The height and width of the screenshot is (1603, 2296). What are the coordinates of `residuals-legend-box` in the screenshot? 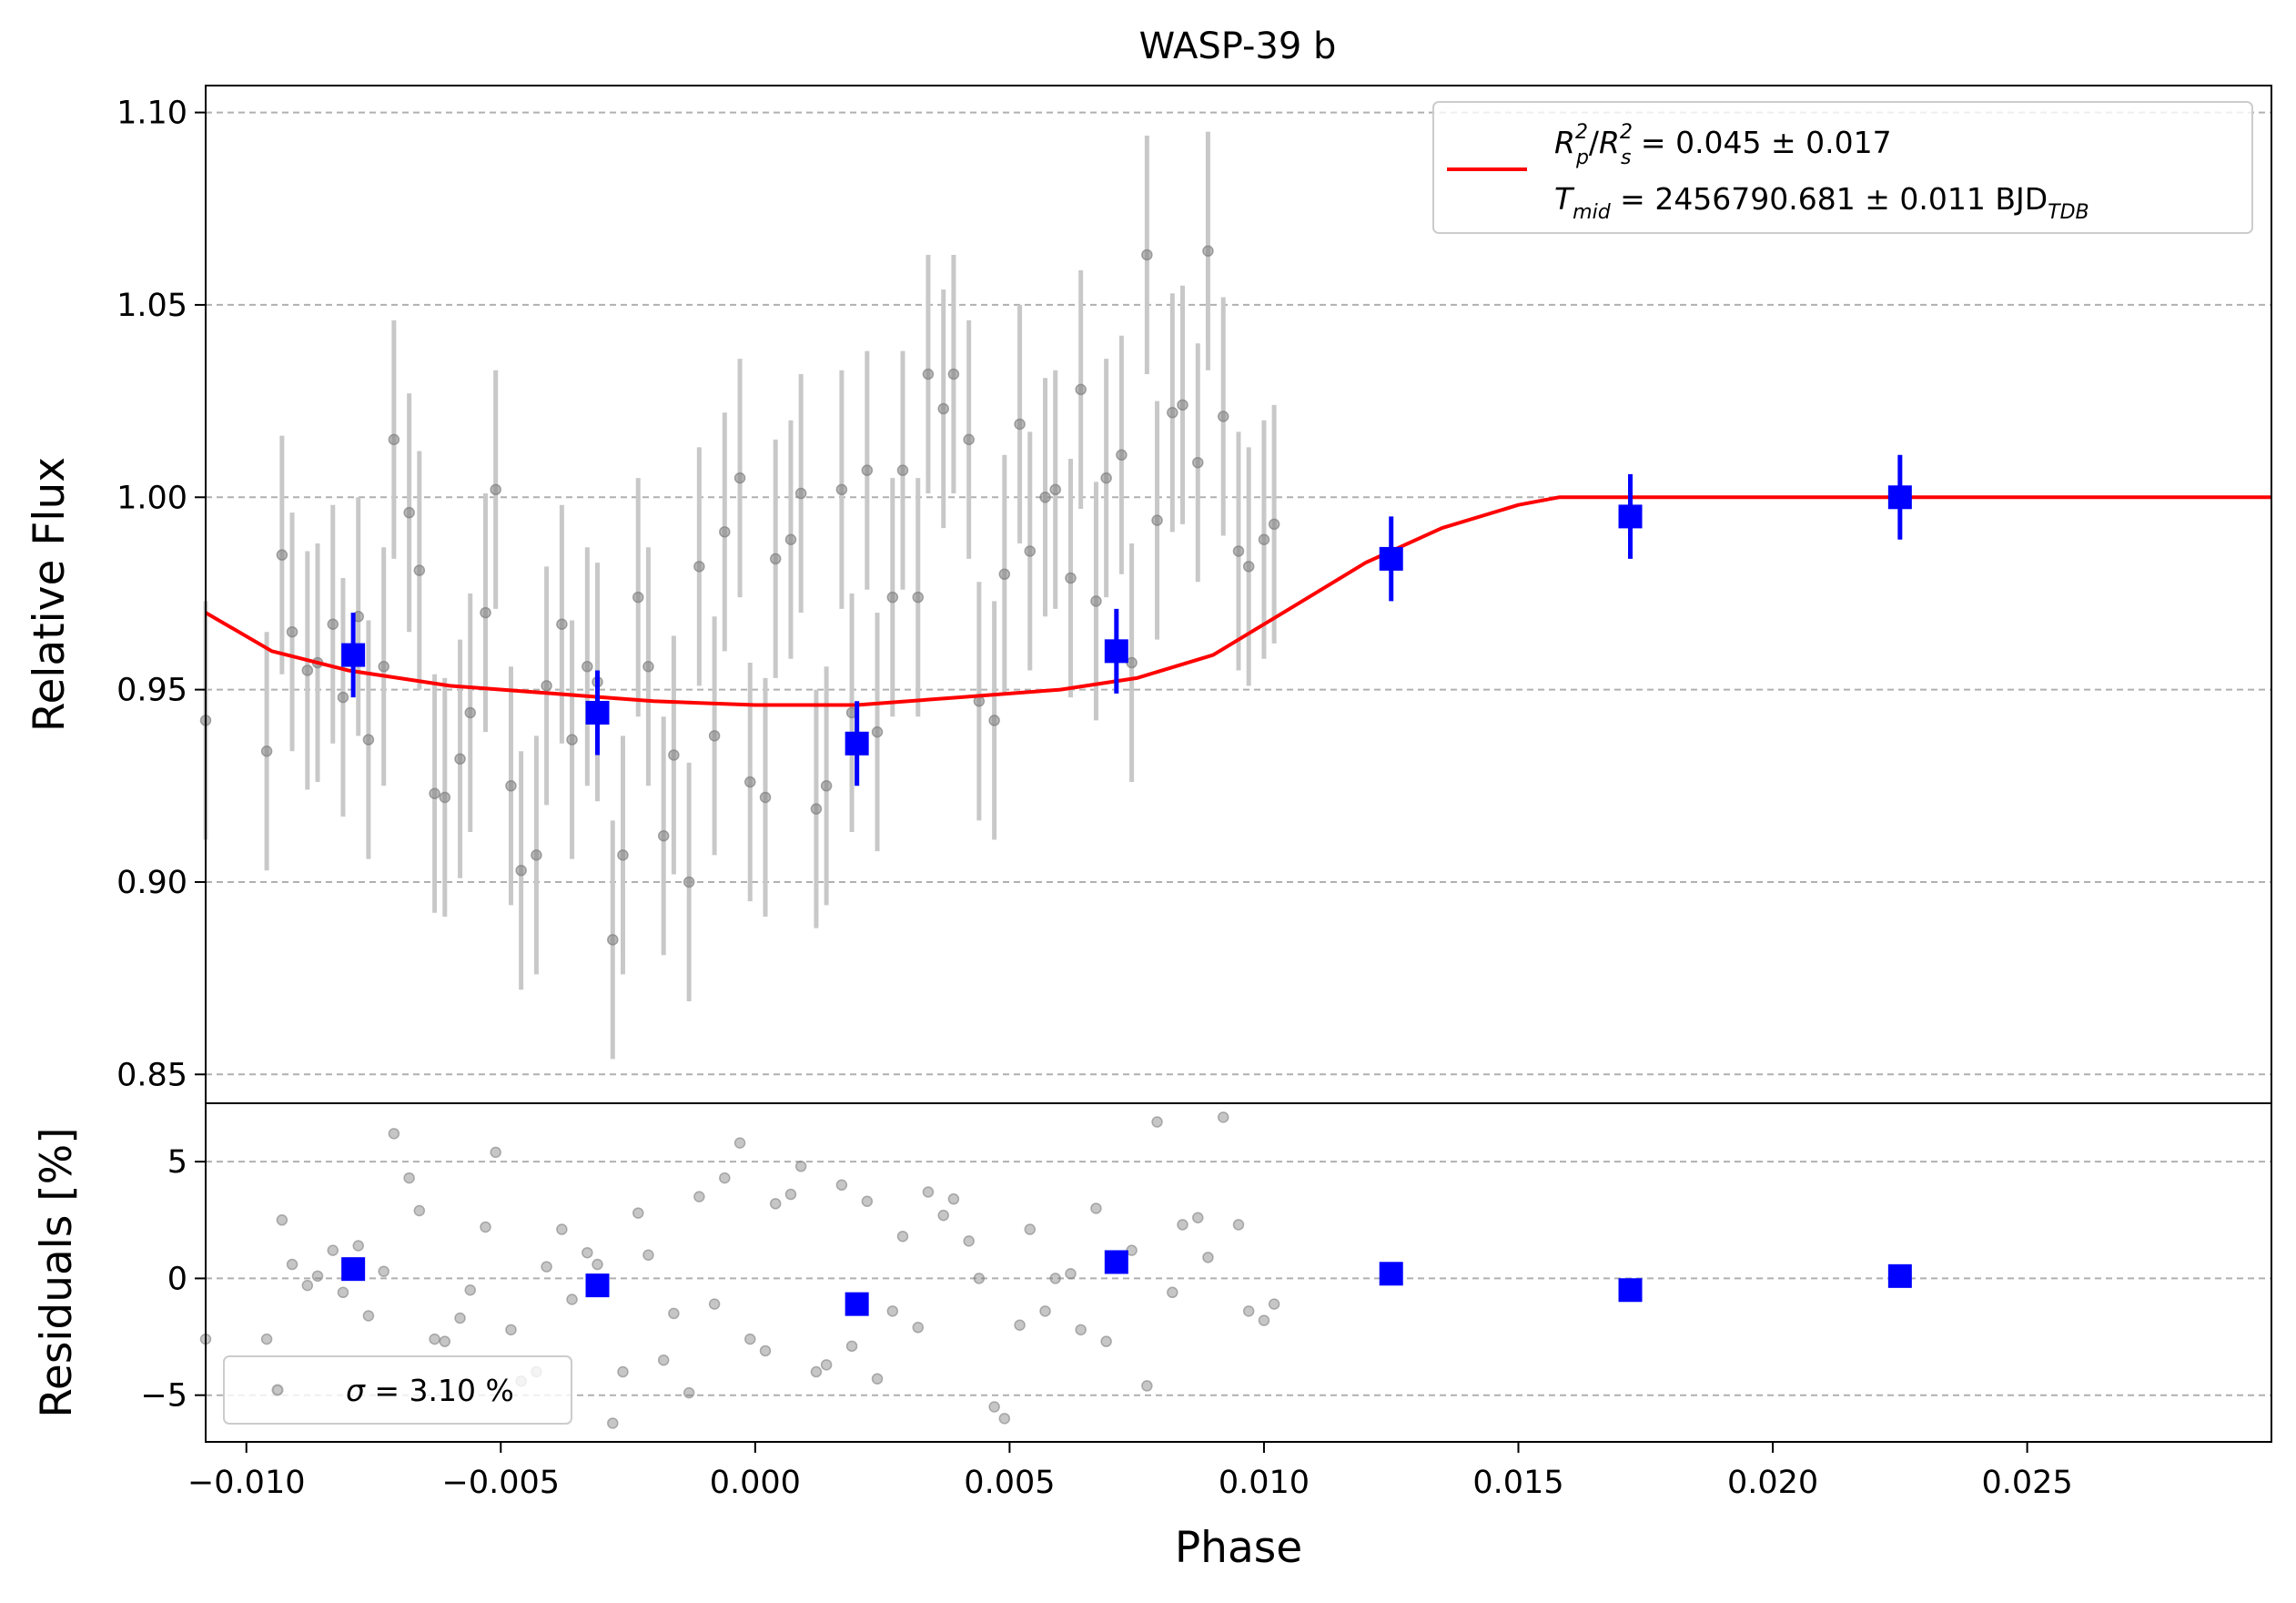 It's located at (398, 1390).